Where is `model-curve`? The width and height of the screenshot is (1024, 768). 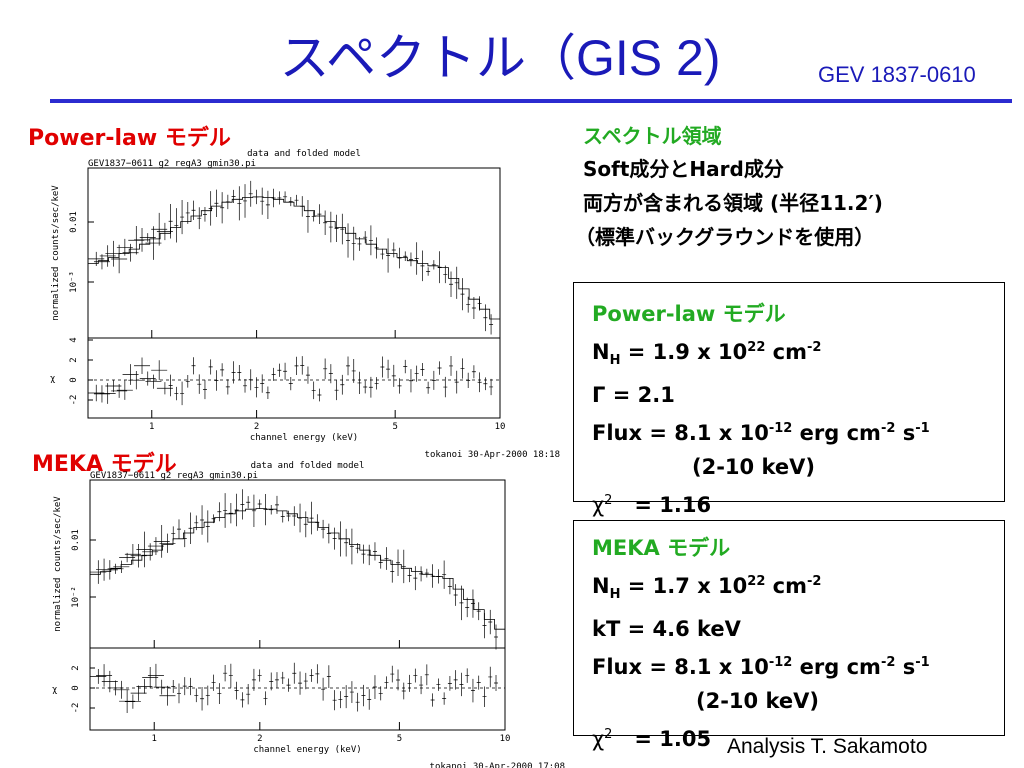 model-curve is located at coordinates (294, 262).